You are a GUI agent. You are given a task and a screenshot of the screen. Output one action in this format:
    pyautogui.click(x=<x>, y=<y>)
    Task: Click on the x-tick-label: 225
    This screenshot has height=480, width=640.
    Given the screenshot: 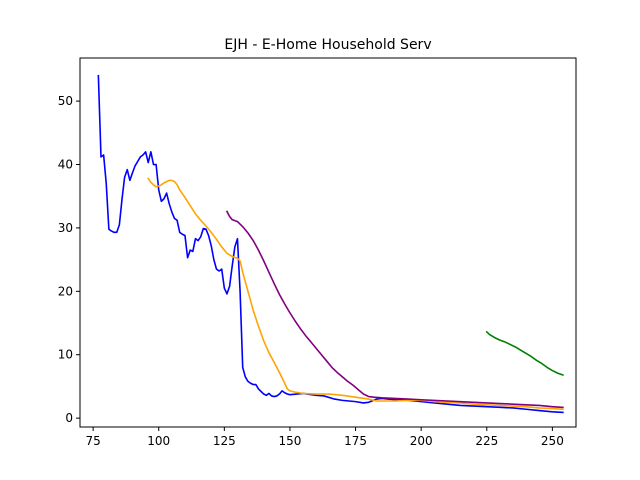 What is the action you would take?
    pyautogui.click(x=486, y=441)
    